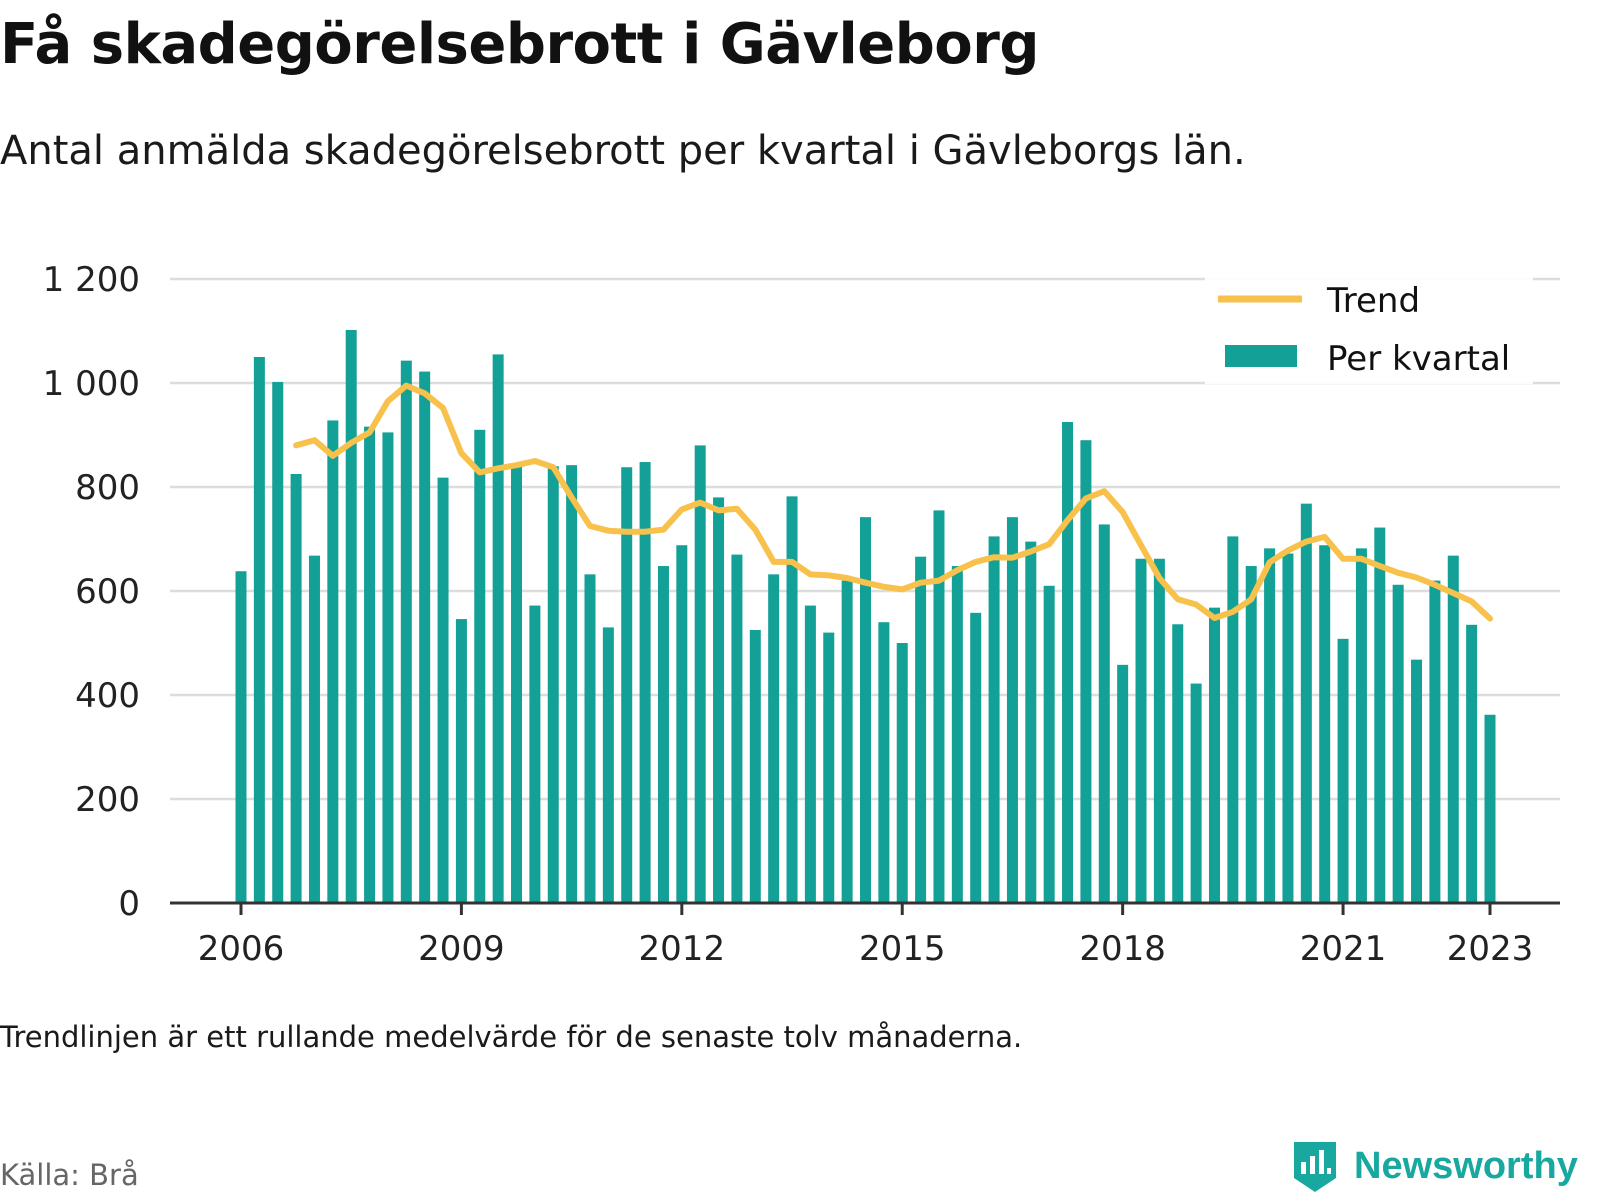 This screenshot has width=1600, height=1200. I want to click on y-tick-label: 800, so click(107, 488).